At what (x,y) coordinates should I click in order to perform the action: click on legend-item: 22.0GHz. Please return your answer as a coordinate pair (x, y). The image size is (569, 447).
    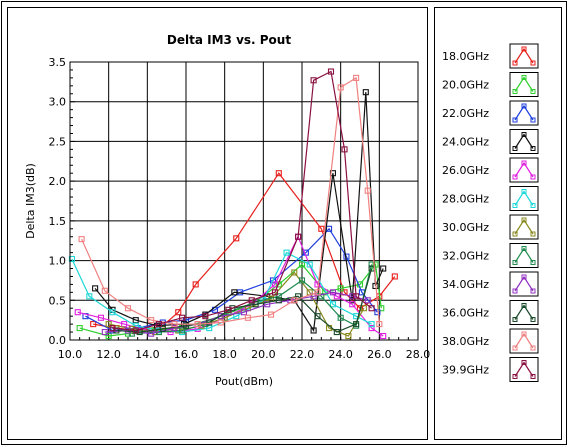
    Looking at the image, I should click on (490, 113).